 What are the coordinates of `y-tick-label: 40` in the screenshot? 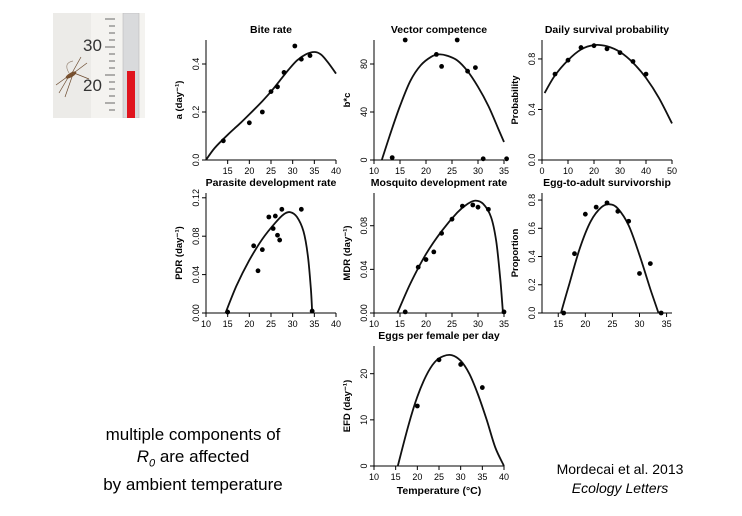 It's located at (364, 112).